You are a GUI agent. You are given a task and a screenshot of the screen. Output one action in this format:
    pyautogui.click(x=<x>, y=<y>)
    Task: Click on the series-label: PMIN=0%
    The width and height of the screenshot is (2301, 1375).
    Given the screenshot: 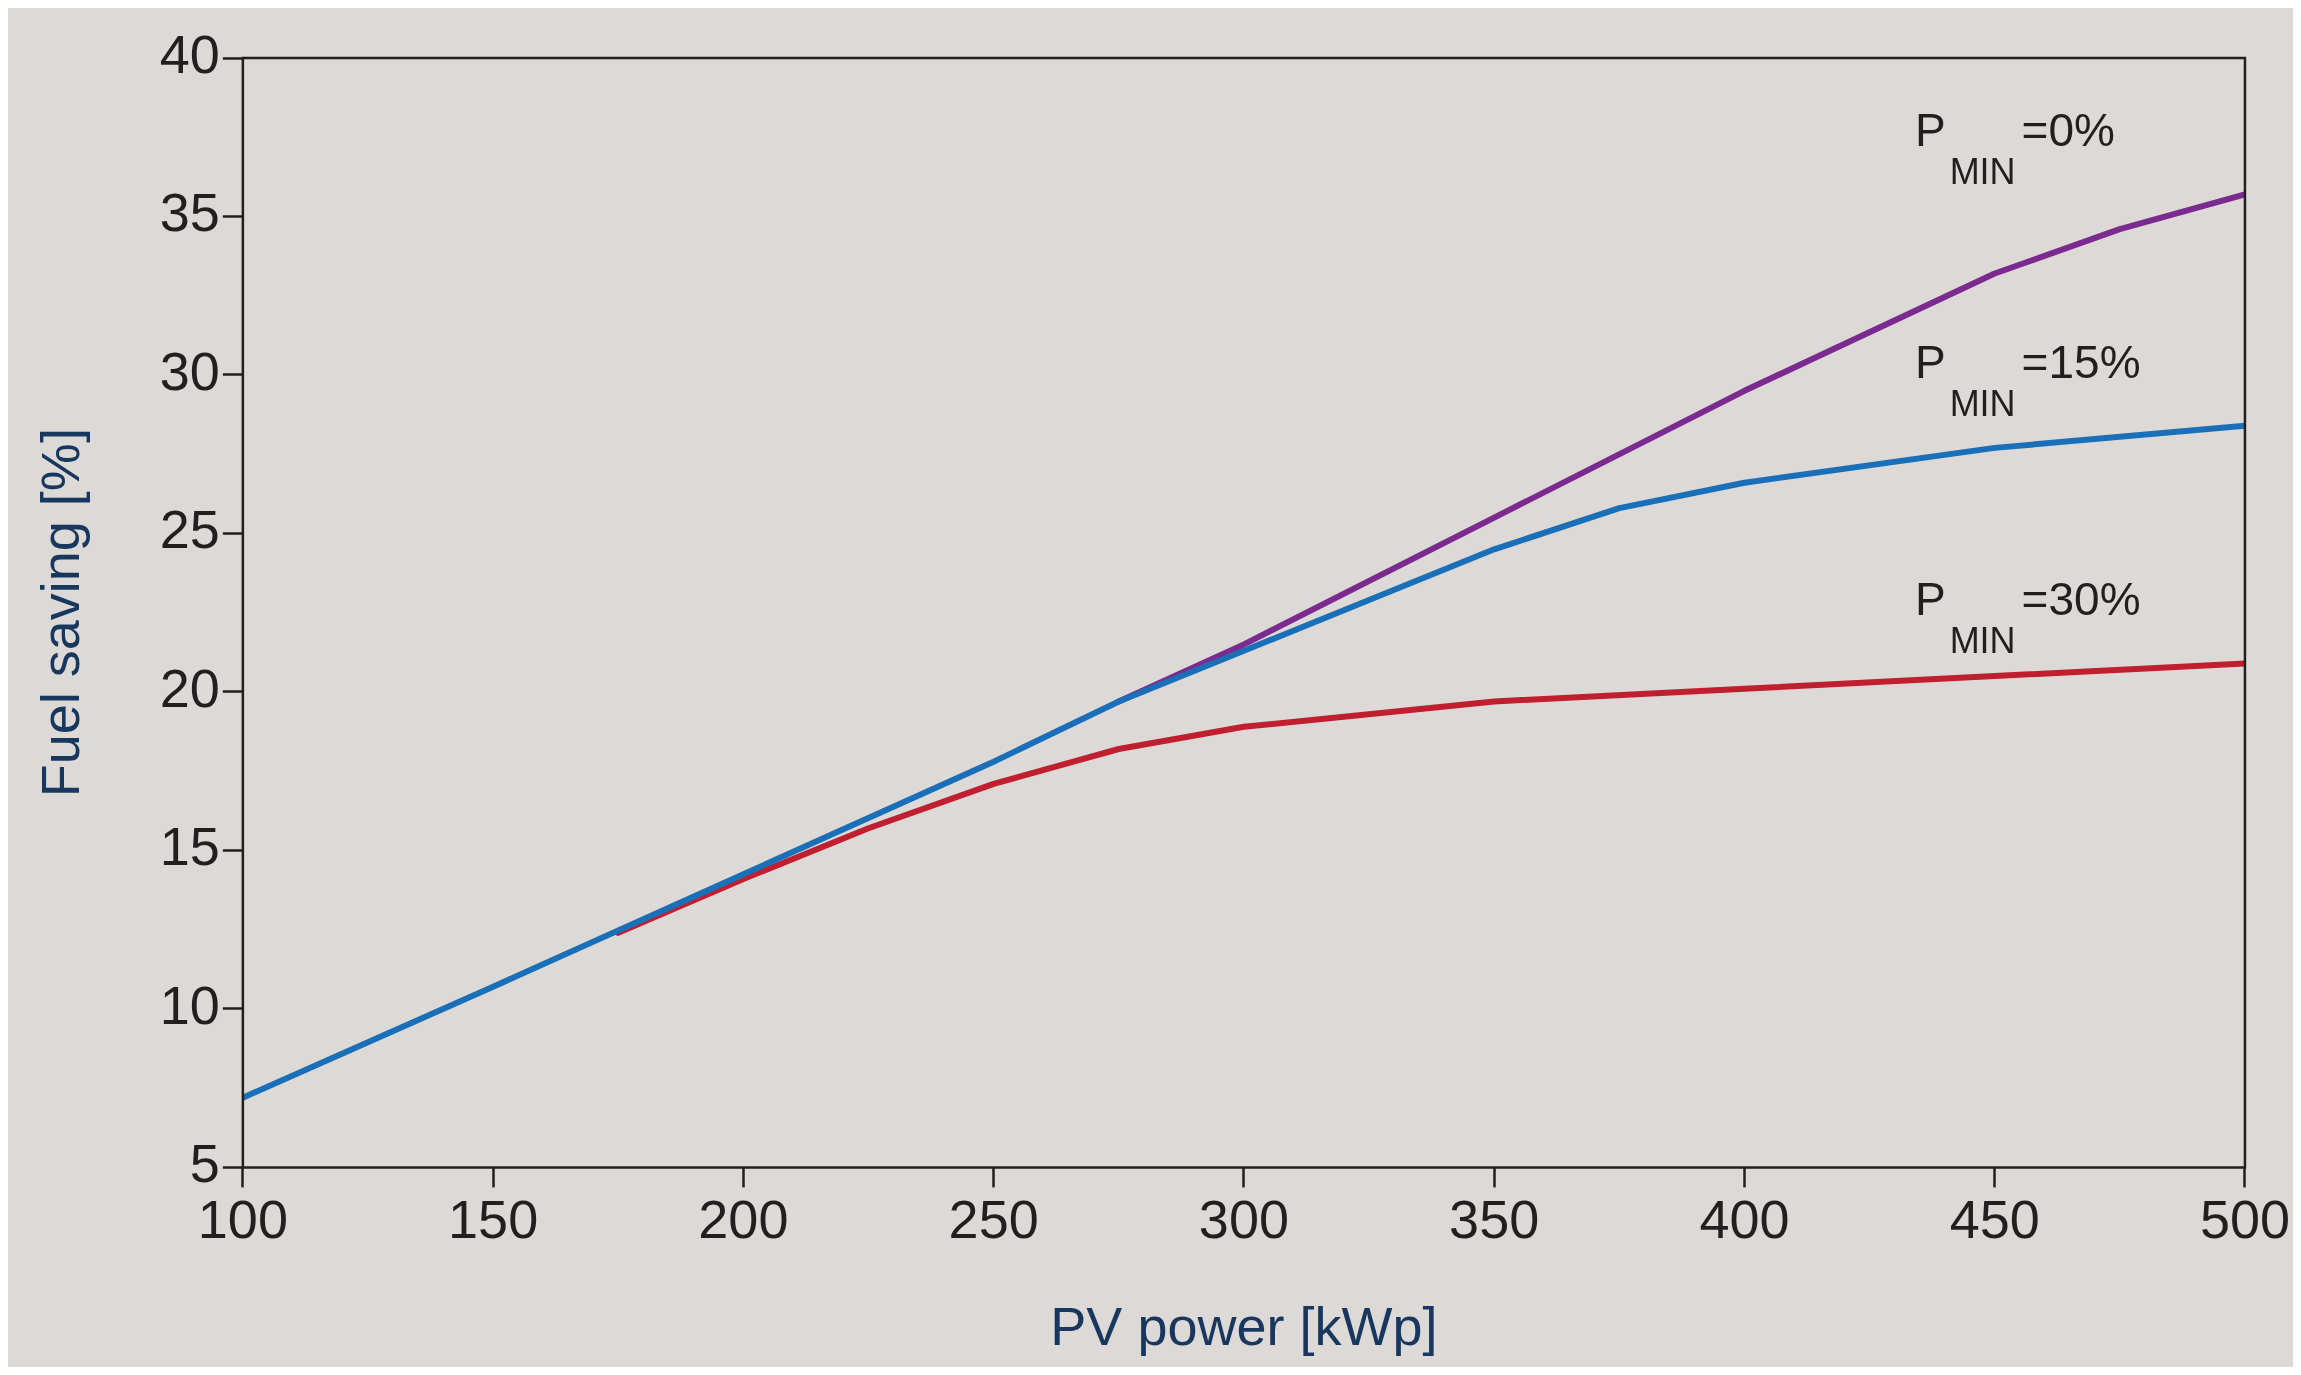 What is the action you would take?
    pyautogui.click(x=2014, y=148)
    